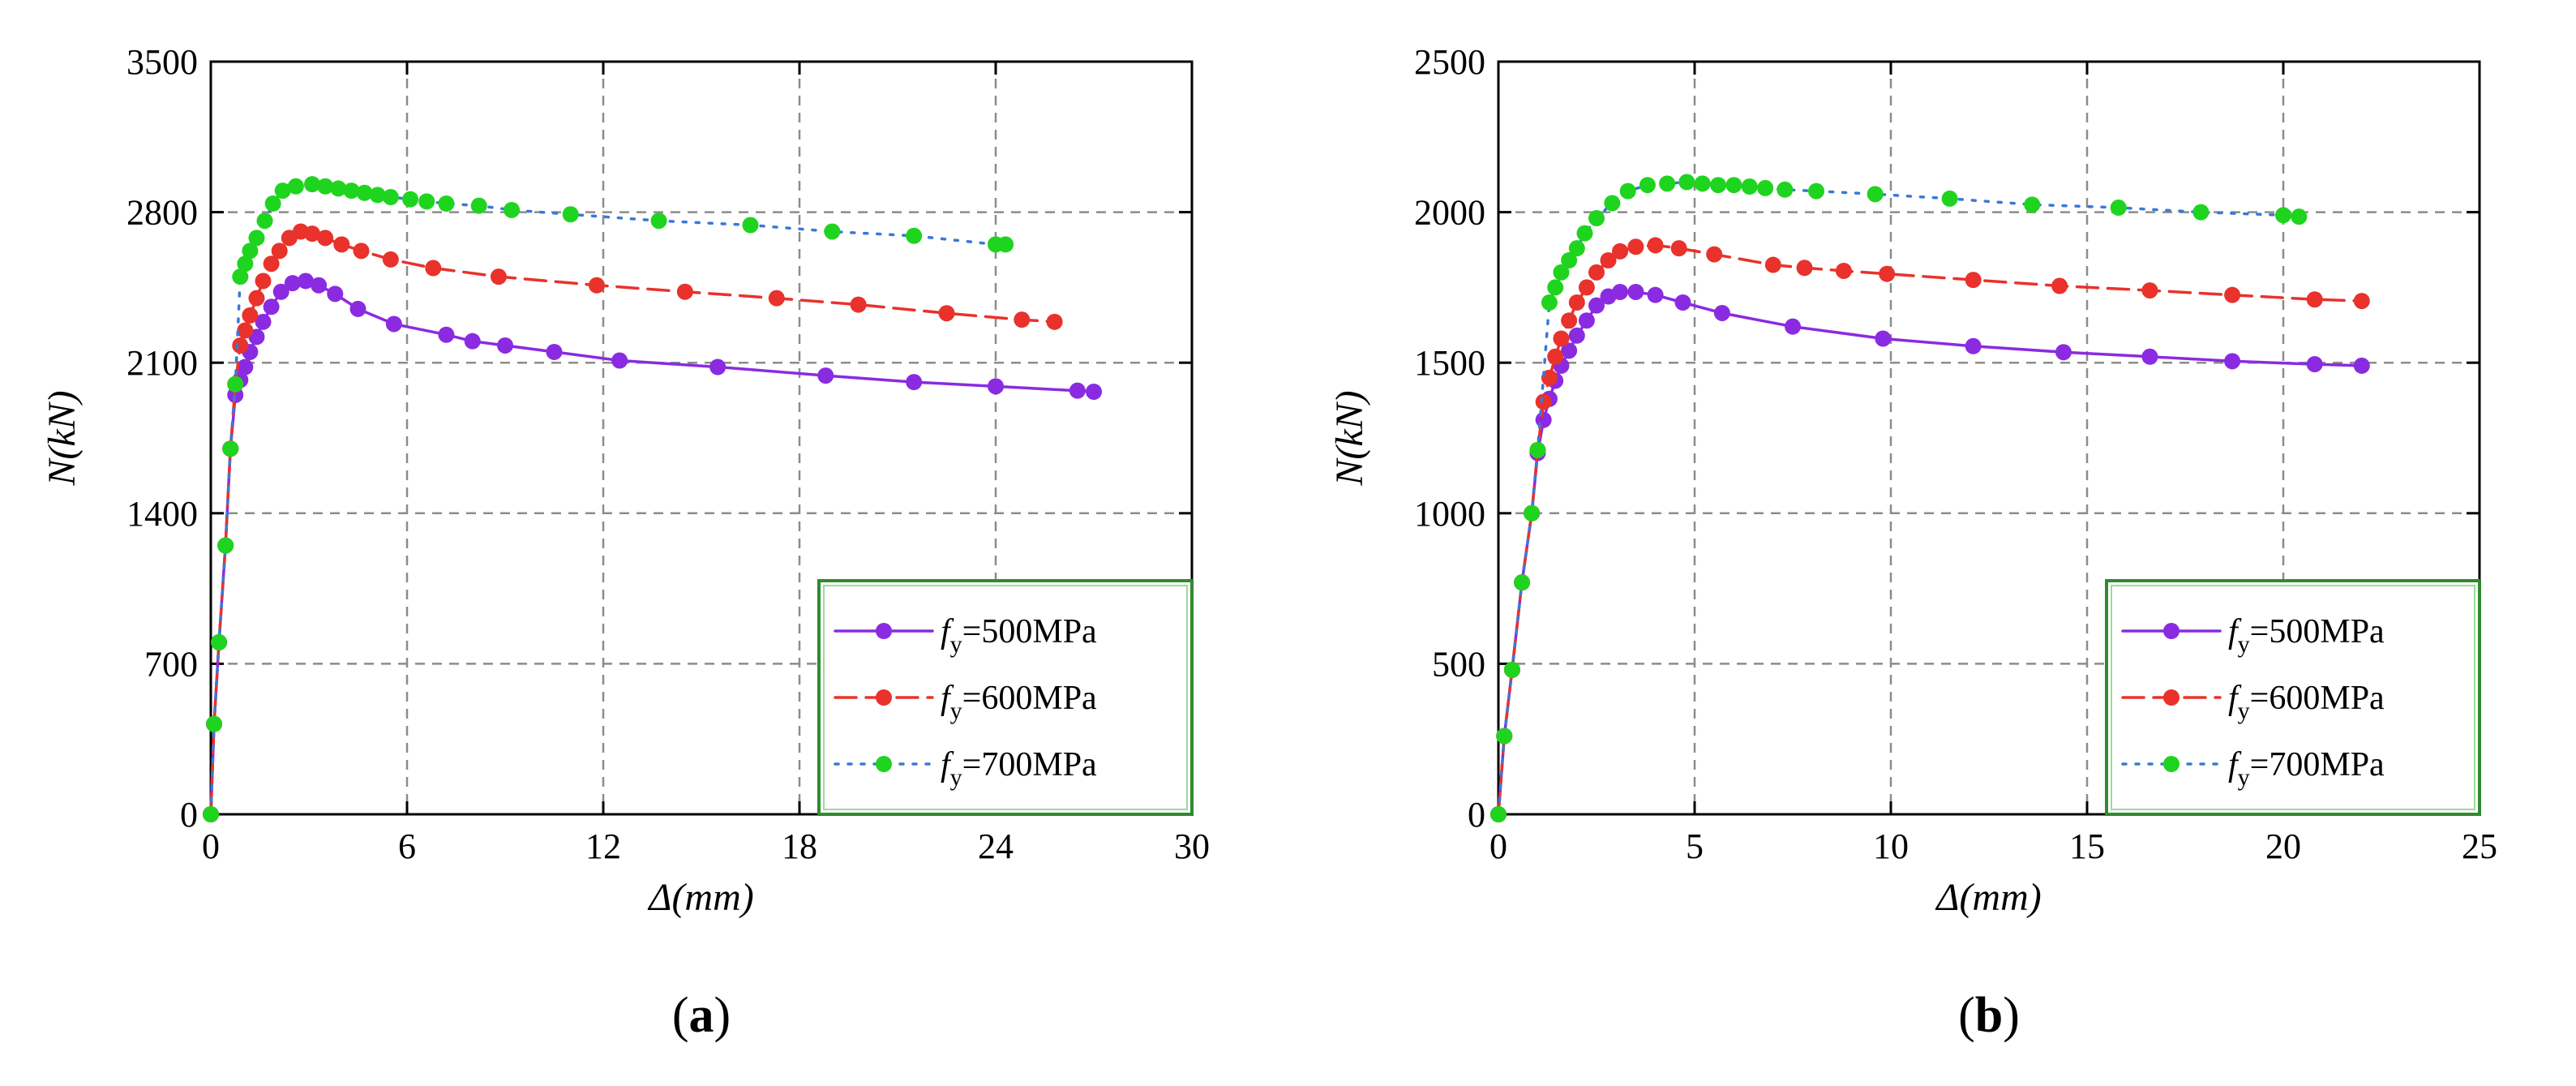  Describe the element at coordinates (1449, 213) in the screenshot. I see `y-tick-label: 2000` at that location.